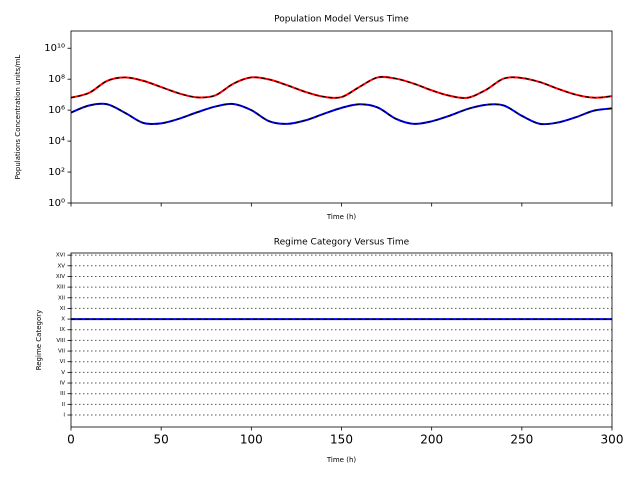  Describe the element at coordinates (60, 277) in the screenshot. I see `y-tick-label: XIV` at that location.